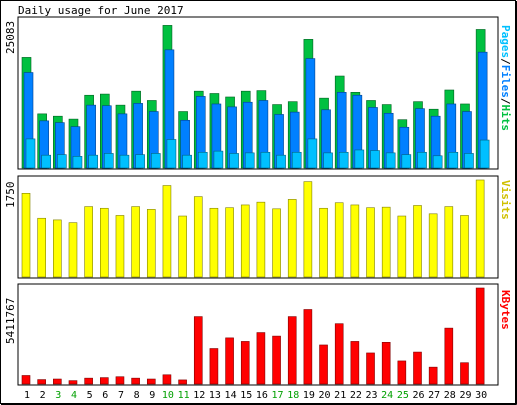 Image resolution: width=517 pixels, height=405 pixels. I want to click on chart-title: Daily usage for June 2017, so click(101, 10).